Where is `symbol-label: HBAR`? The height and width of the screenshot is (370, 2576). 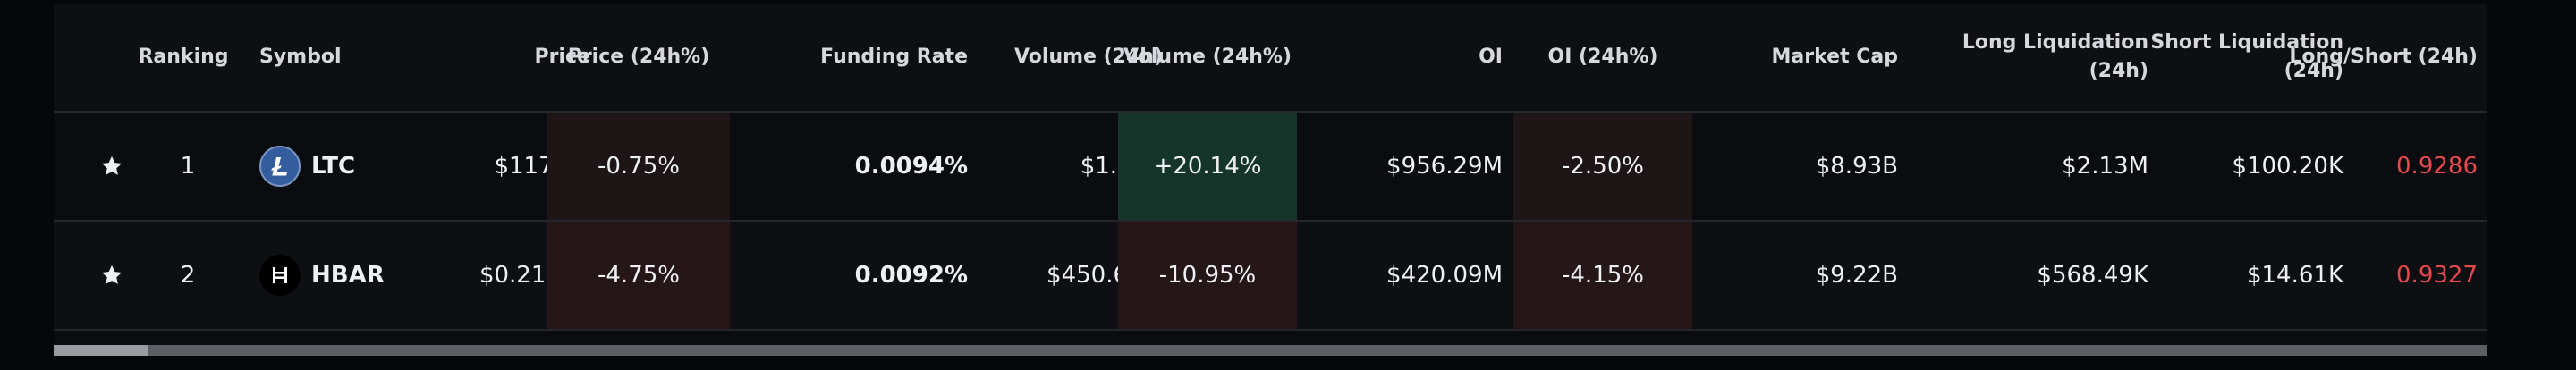
symbol-label: HBAR is located at coordinates (348, 275).